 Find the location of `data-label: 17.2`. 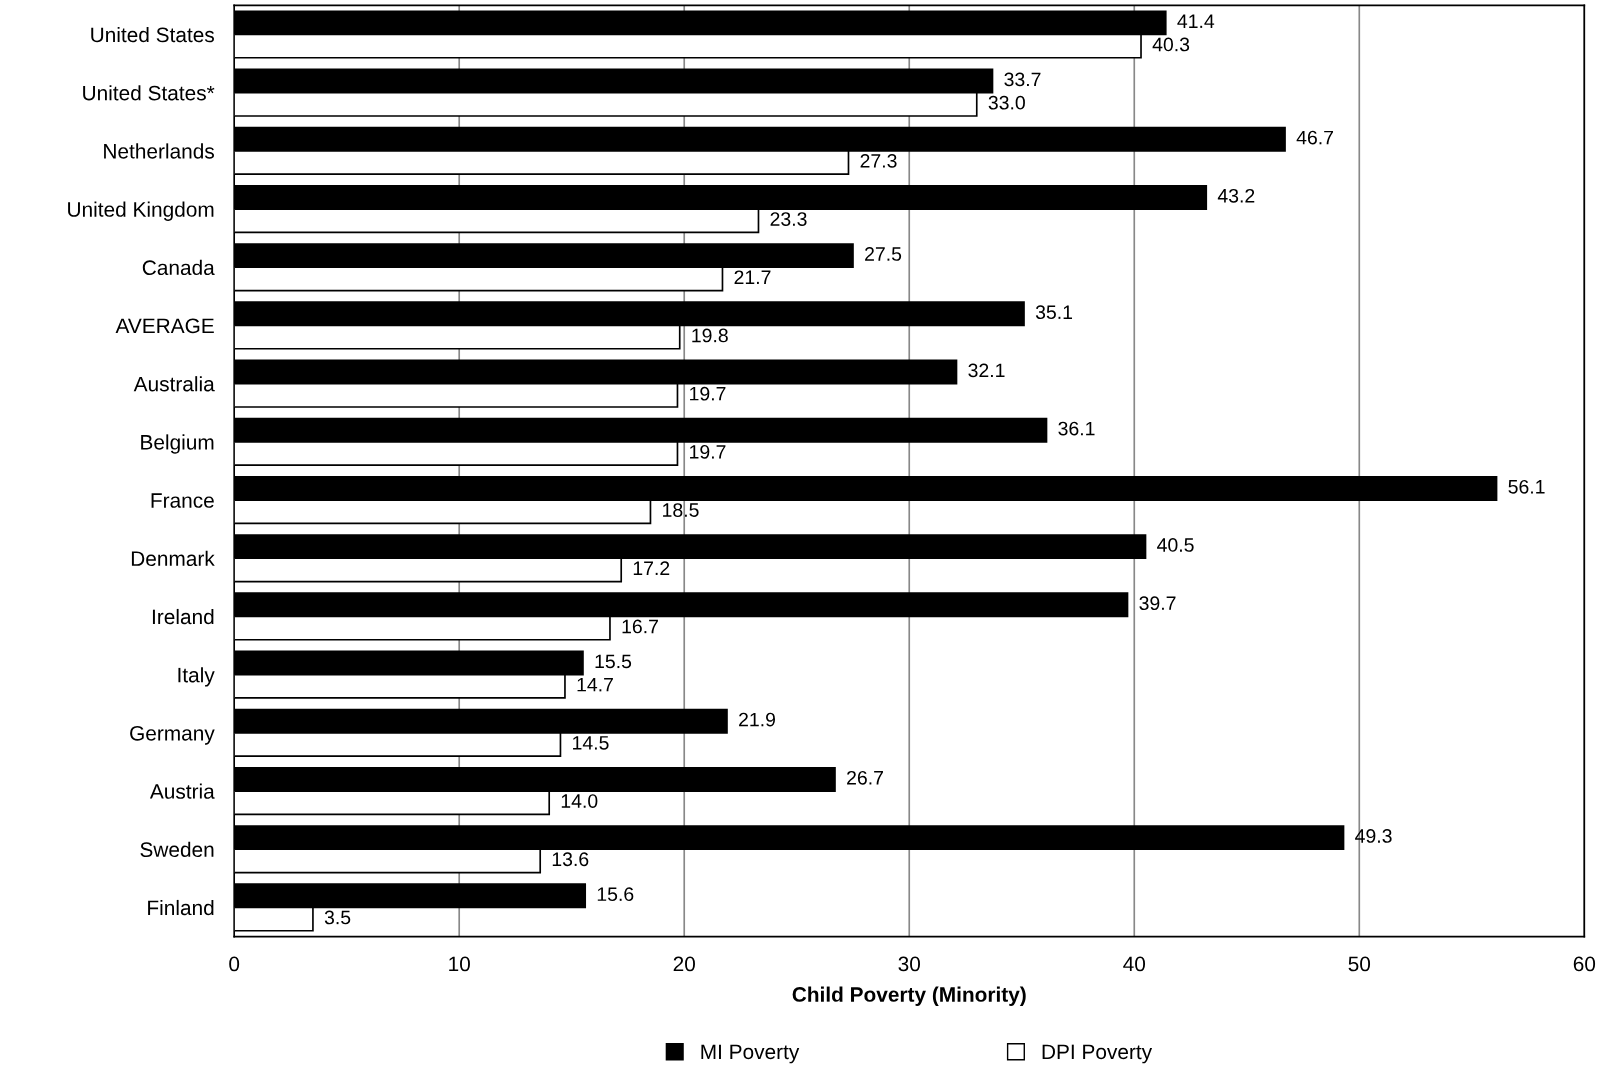

data-label: 17.2 is located at coordinates (651, 568).